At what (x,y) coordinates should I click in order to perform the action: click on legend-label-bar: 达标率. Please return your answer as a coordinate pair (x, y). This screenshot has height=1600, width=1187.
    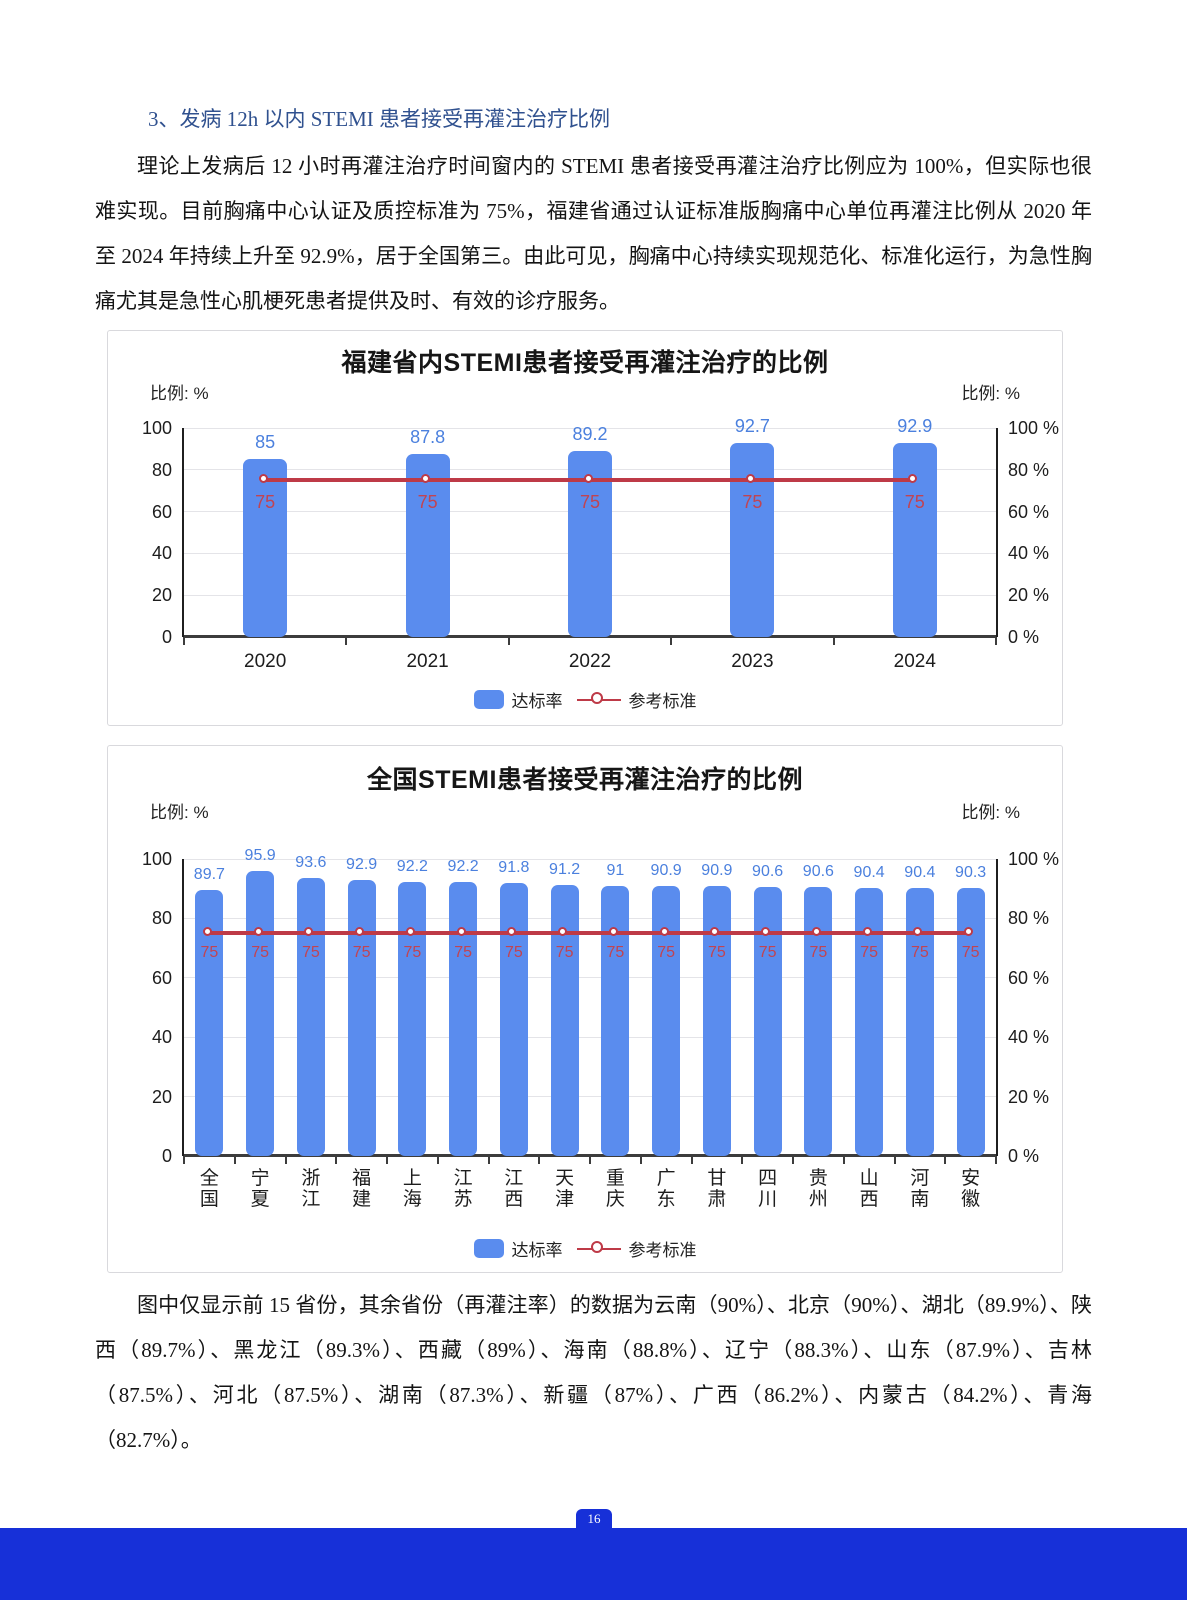
    Looking at the image, I should click on (537, 1250).